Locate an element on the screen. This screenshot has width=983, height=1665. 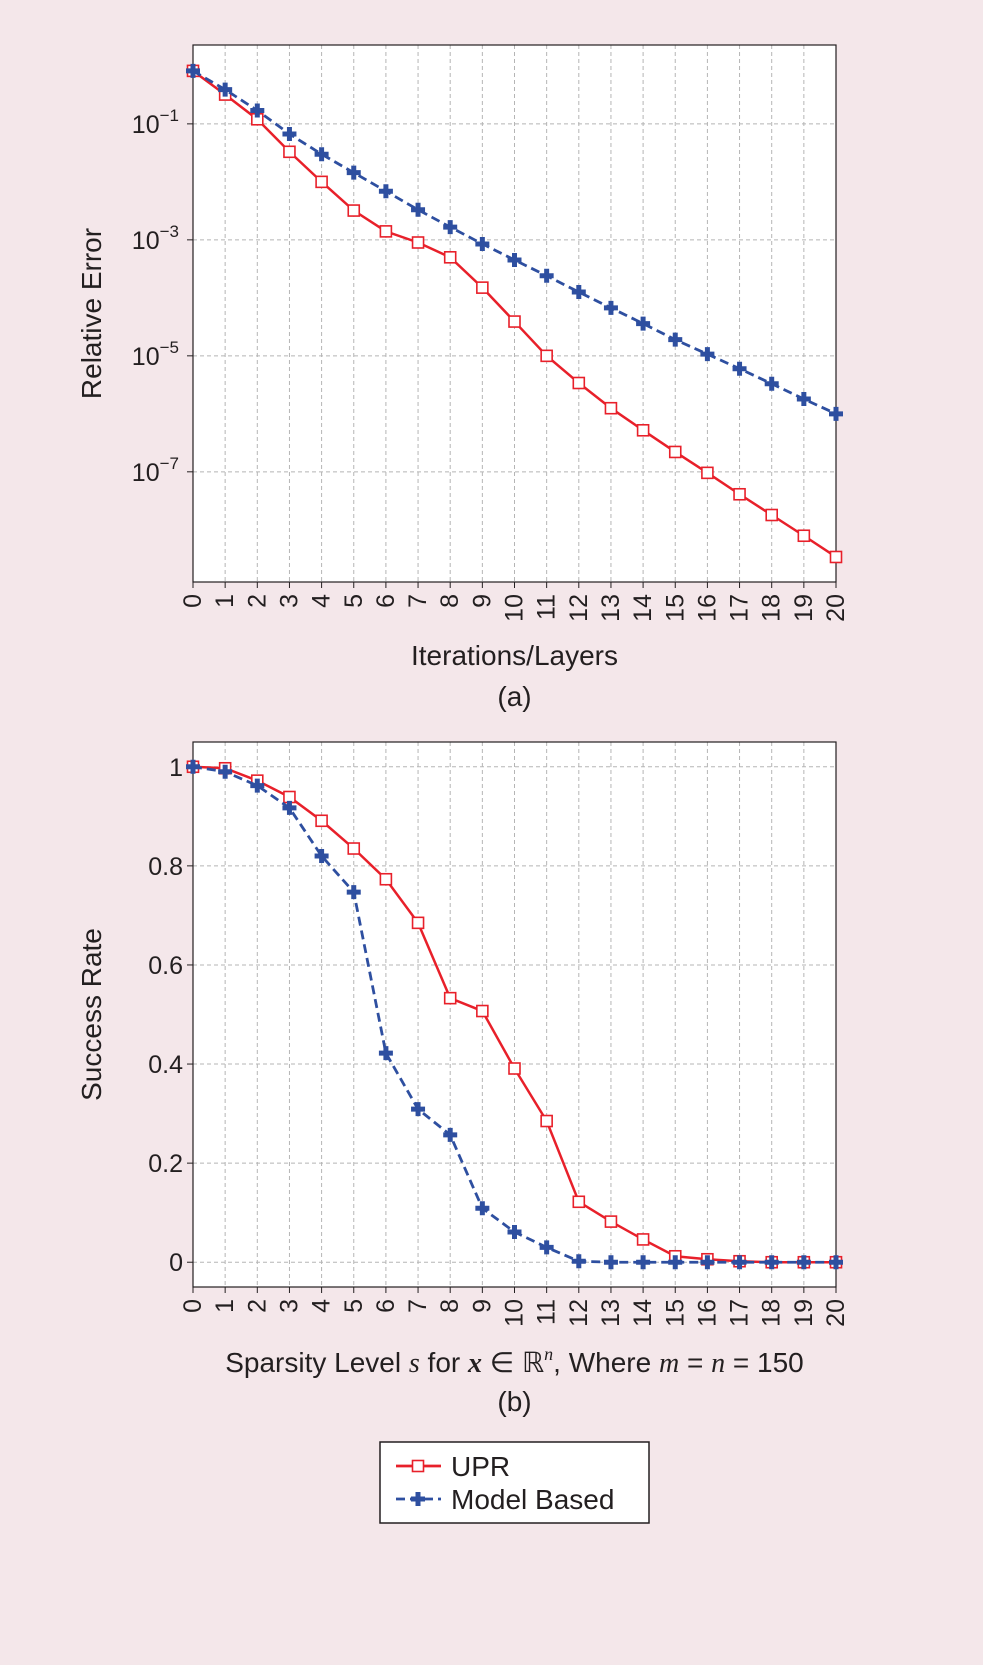
x-tick-label: 7 is located at coordinates (418, 1306).